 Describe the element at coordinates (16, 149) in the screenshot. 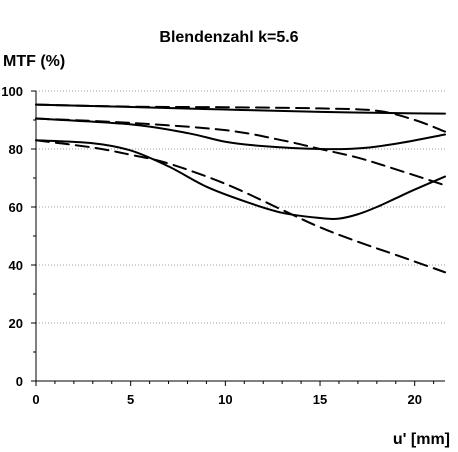

I see `y-tick-label-80: 80` at that location.